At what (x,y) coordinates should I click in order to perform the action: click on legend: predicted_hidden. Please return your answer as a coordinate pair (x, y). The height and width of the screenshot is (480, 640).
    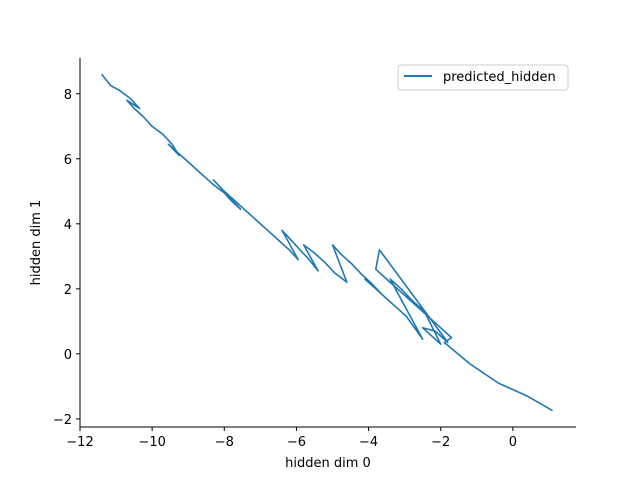
    Looking at the image, I should click on (483, 77).